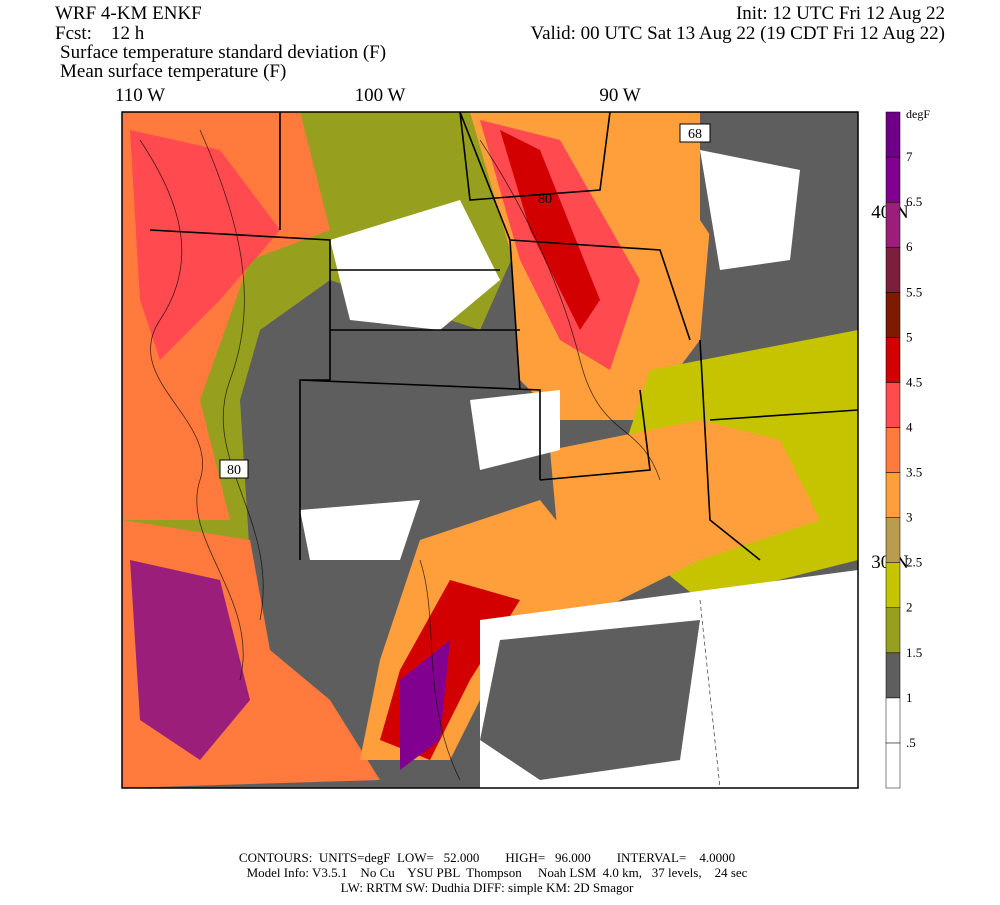 The height and width of the screenshot is (905, 1000). Describe the element at coordinates (914, 381) in the screenshot. I see `colorbar-label: 4.5` at that location.